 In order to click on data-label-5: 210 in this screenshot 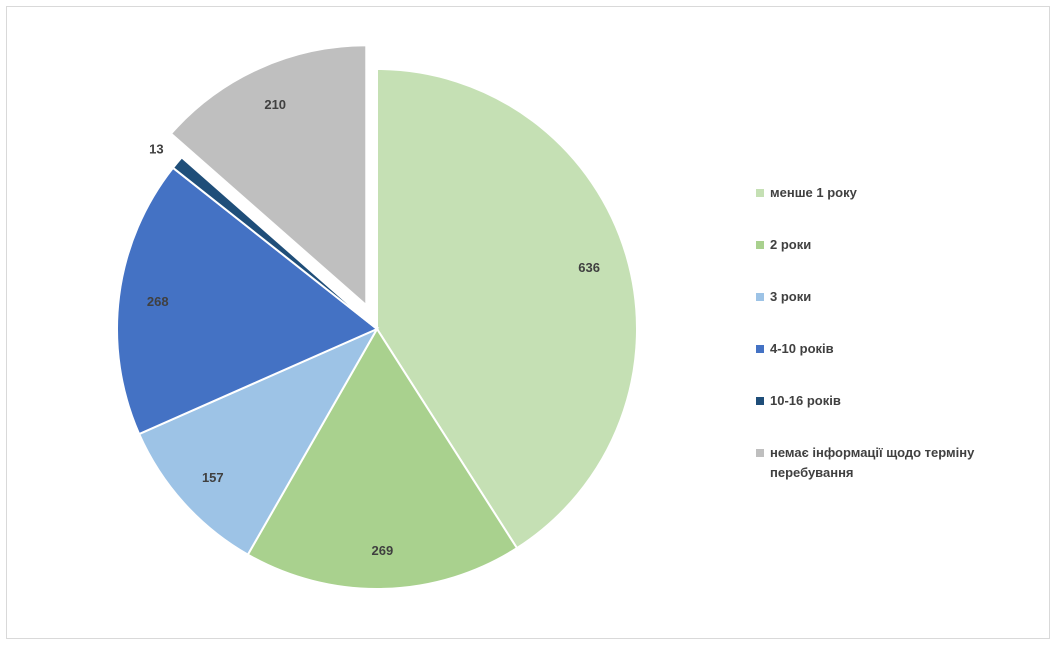, I will do `click(275, 104)`.